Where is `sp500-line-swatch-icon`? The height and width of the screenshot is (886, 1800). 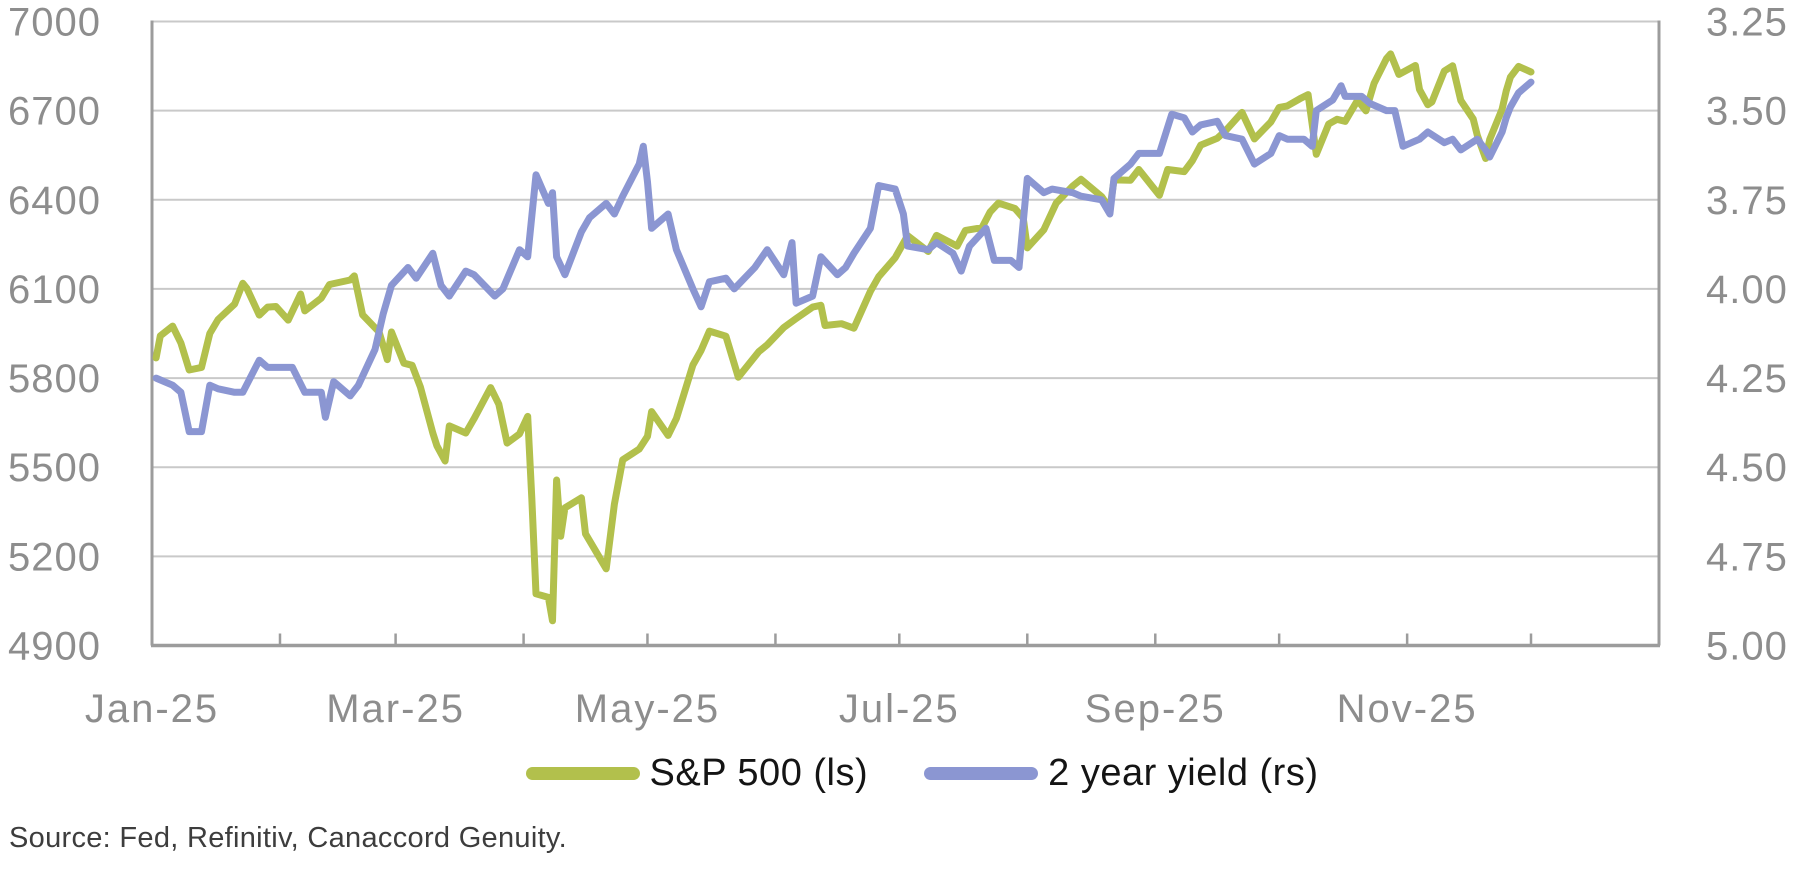
sp500-line-swatch-icon is located at coordinates (582, 773).